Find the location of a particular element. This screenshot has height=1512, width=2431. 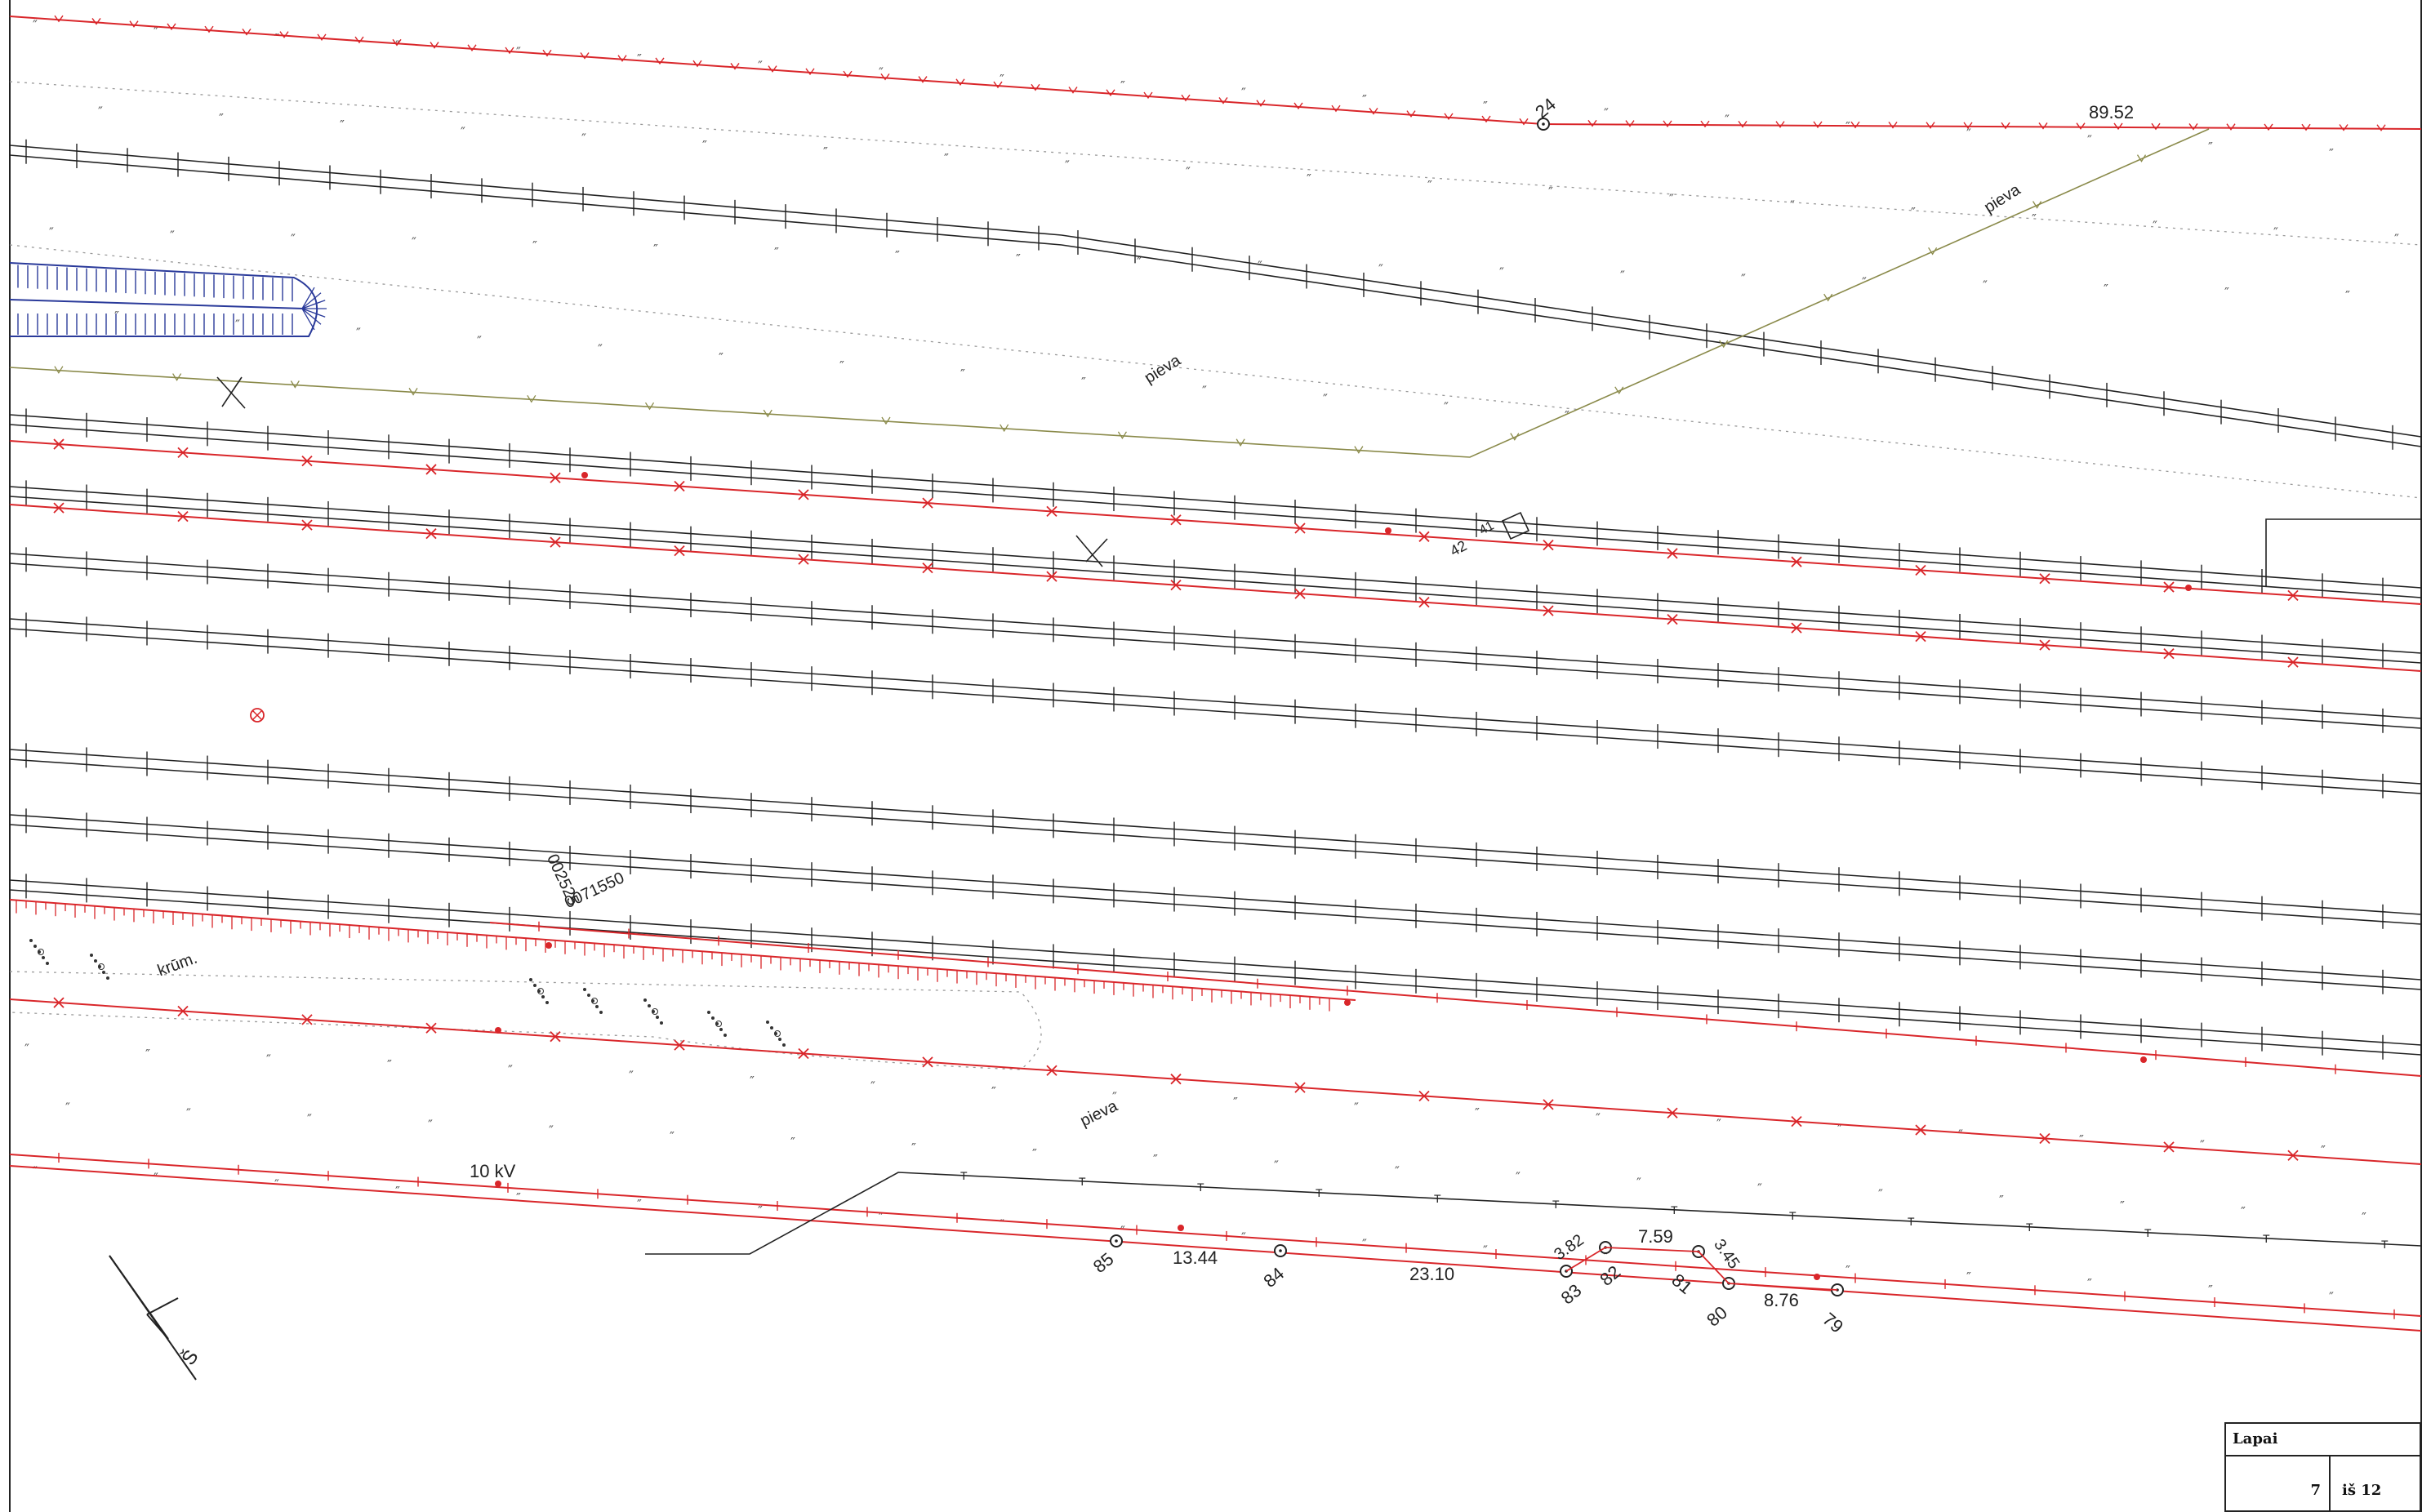

title-block-total-cell: iš 12 is located at coordinates (2375, 1484).